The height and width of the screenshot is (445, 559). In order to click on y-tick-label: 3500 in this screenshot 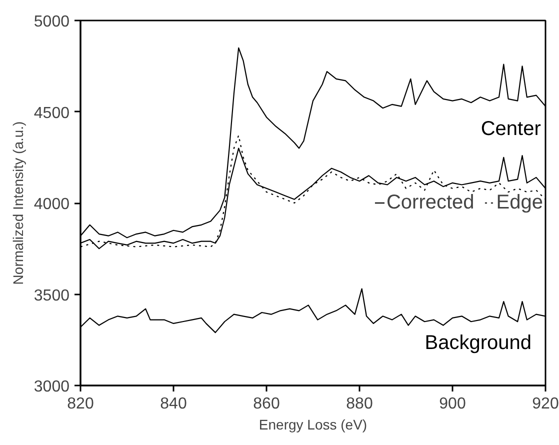, I will do `click(52, 295)`.